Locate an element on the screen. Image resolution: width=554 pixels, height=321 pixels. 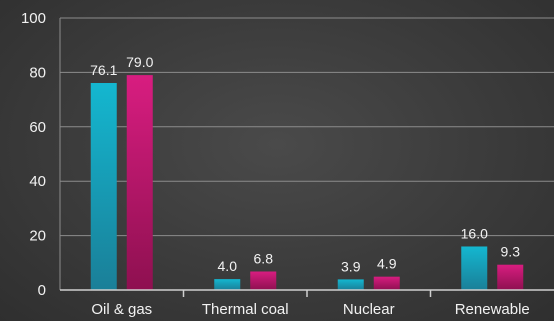
y-tick-label: 40 is located at coordinates (37, 181).